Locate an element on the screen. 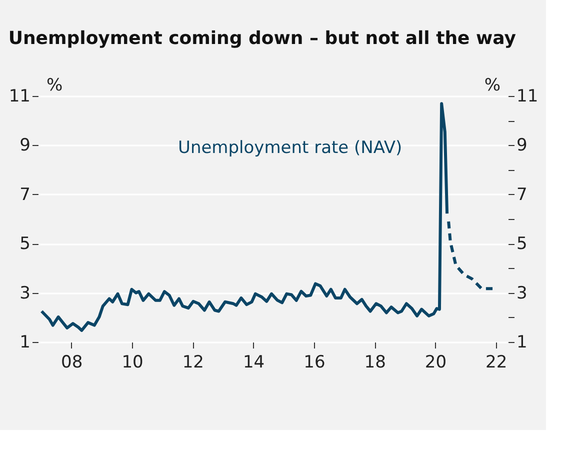 This screenshot has height=474, width=583. y-tick-label: 1 is located at coordinates (25, 342).